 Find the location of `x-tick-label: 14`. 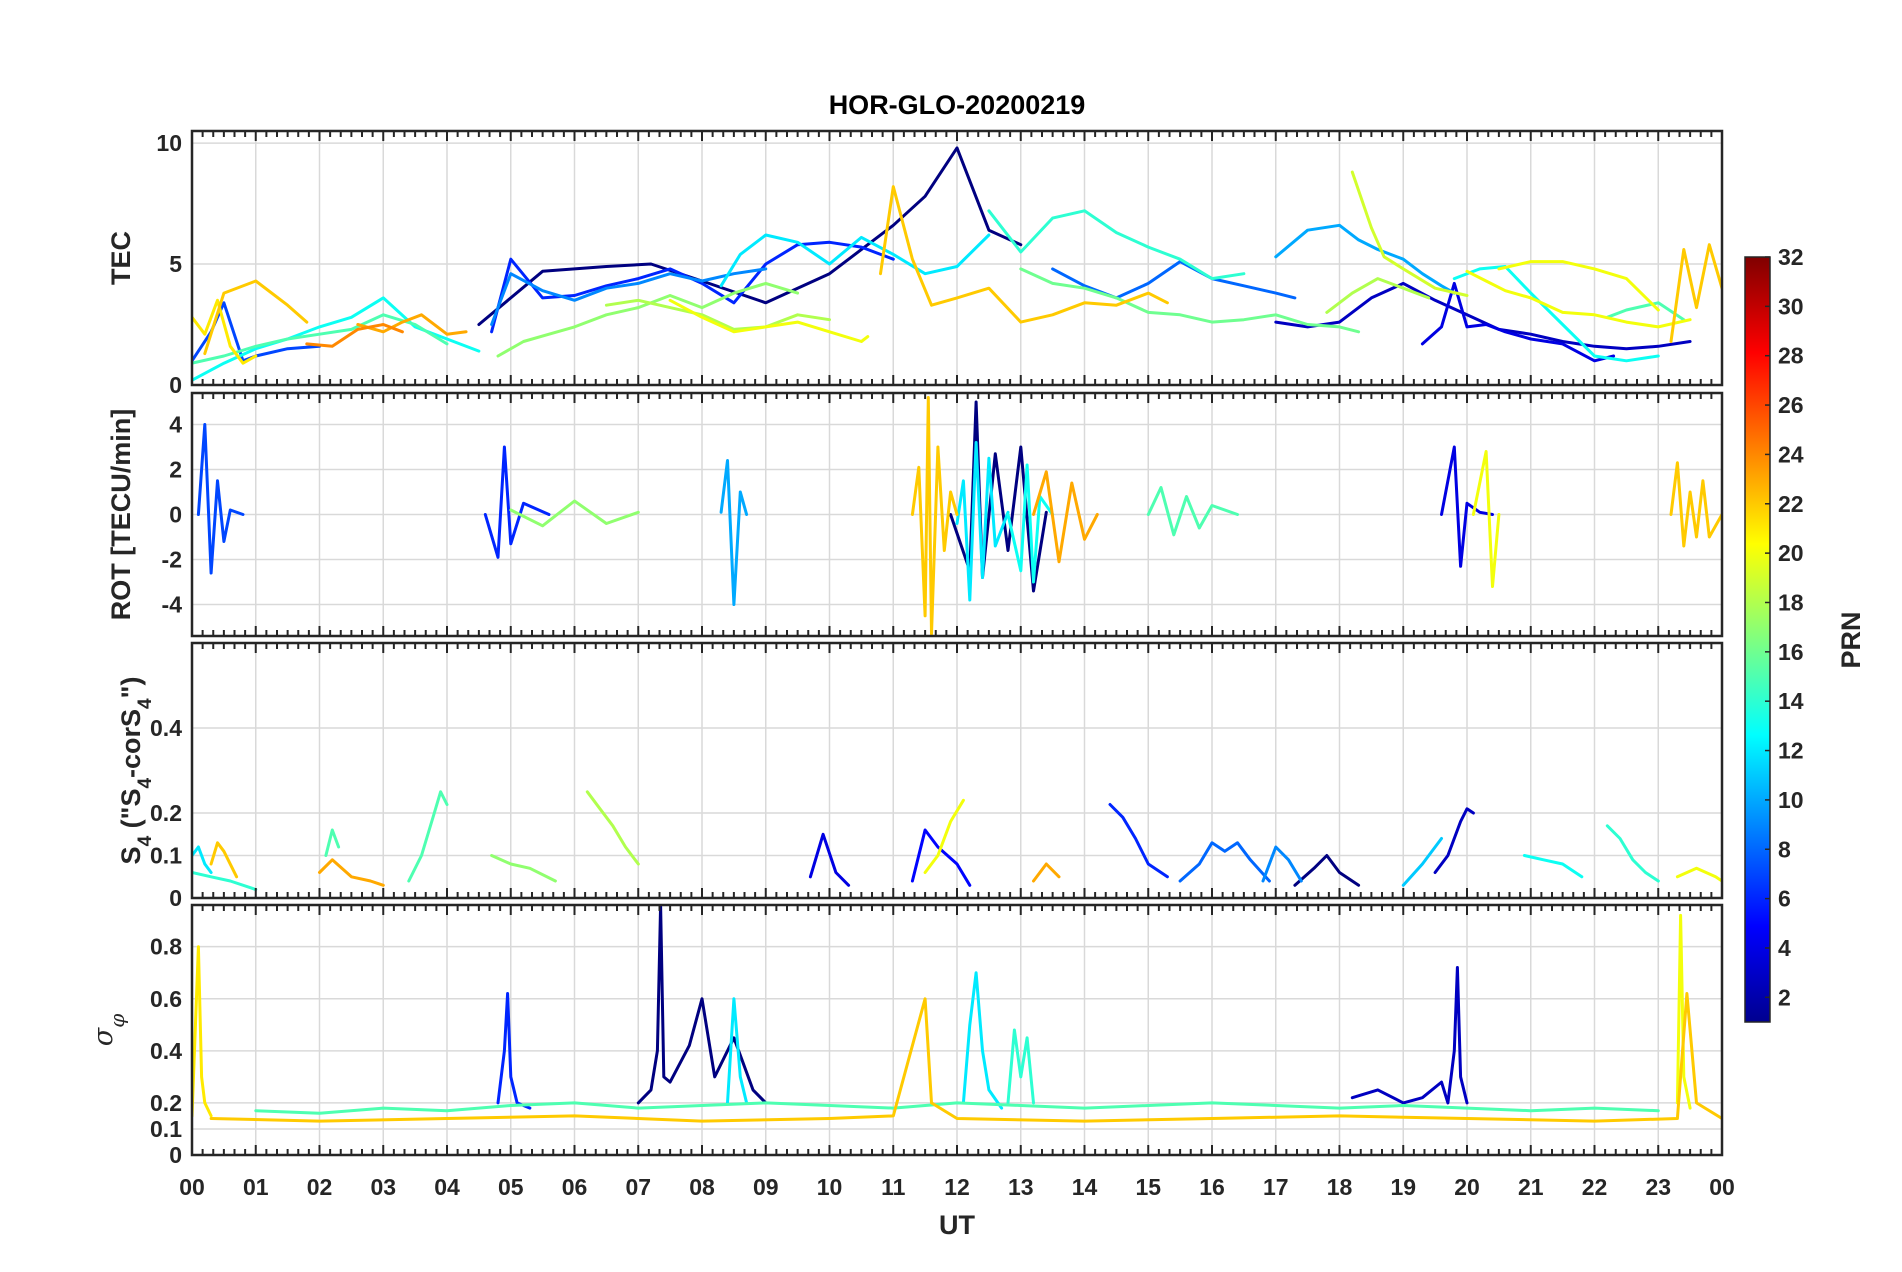

x-tick-label: 14 is located at coordinates (1085, 1187).